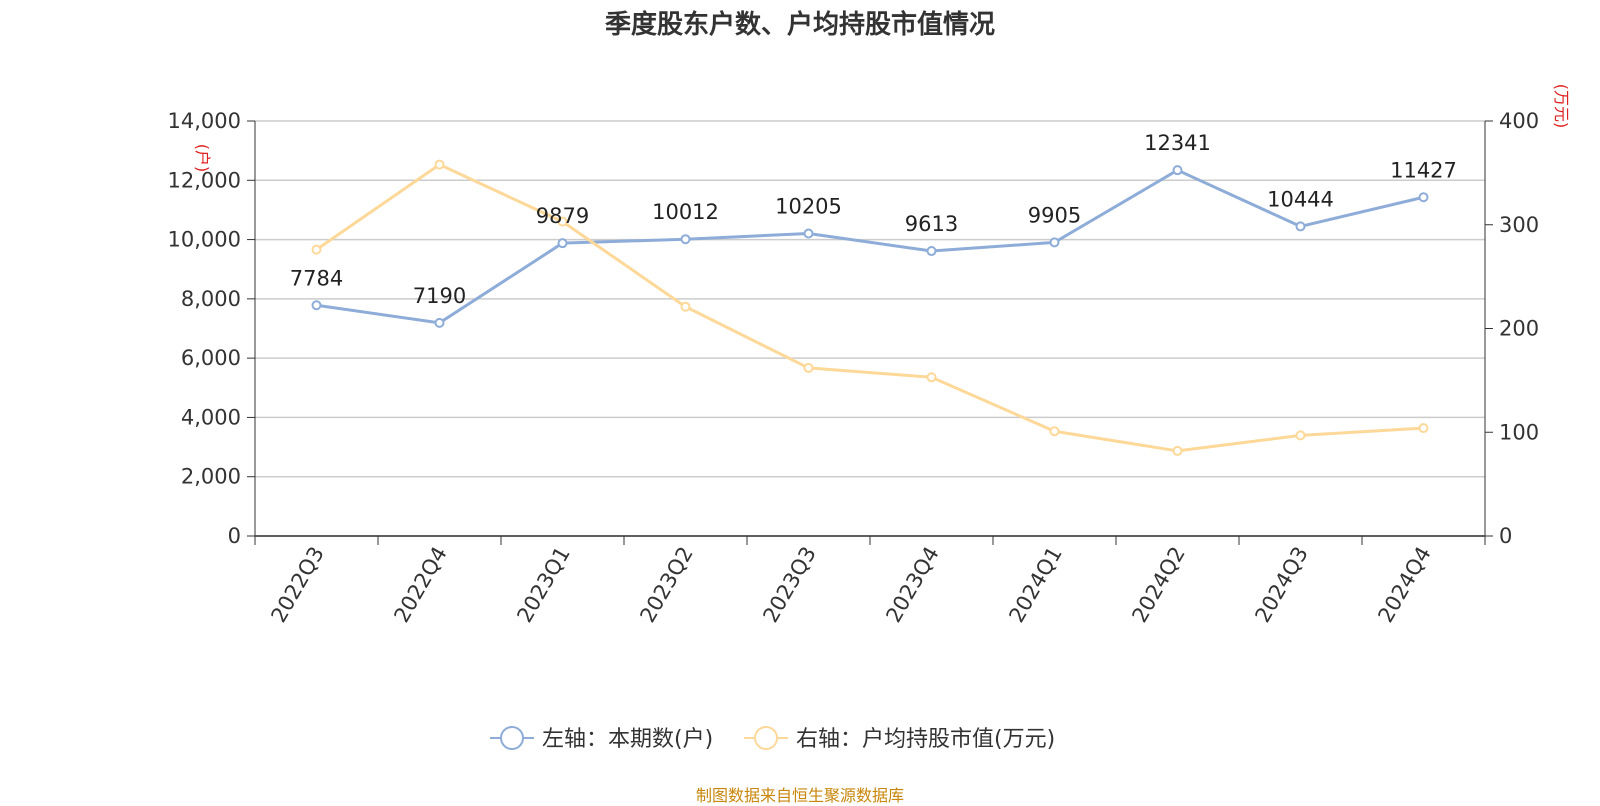 The width and height of the screenshot is (1600, 806). What do you see at coordinates (420, 585) in the screenshot?
I see `x-tick-label: 2022Q4` at bounding box center [420, 585].